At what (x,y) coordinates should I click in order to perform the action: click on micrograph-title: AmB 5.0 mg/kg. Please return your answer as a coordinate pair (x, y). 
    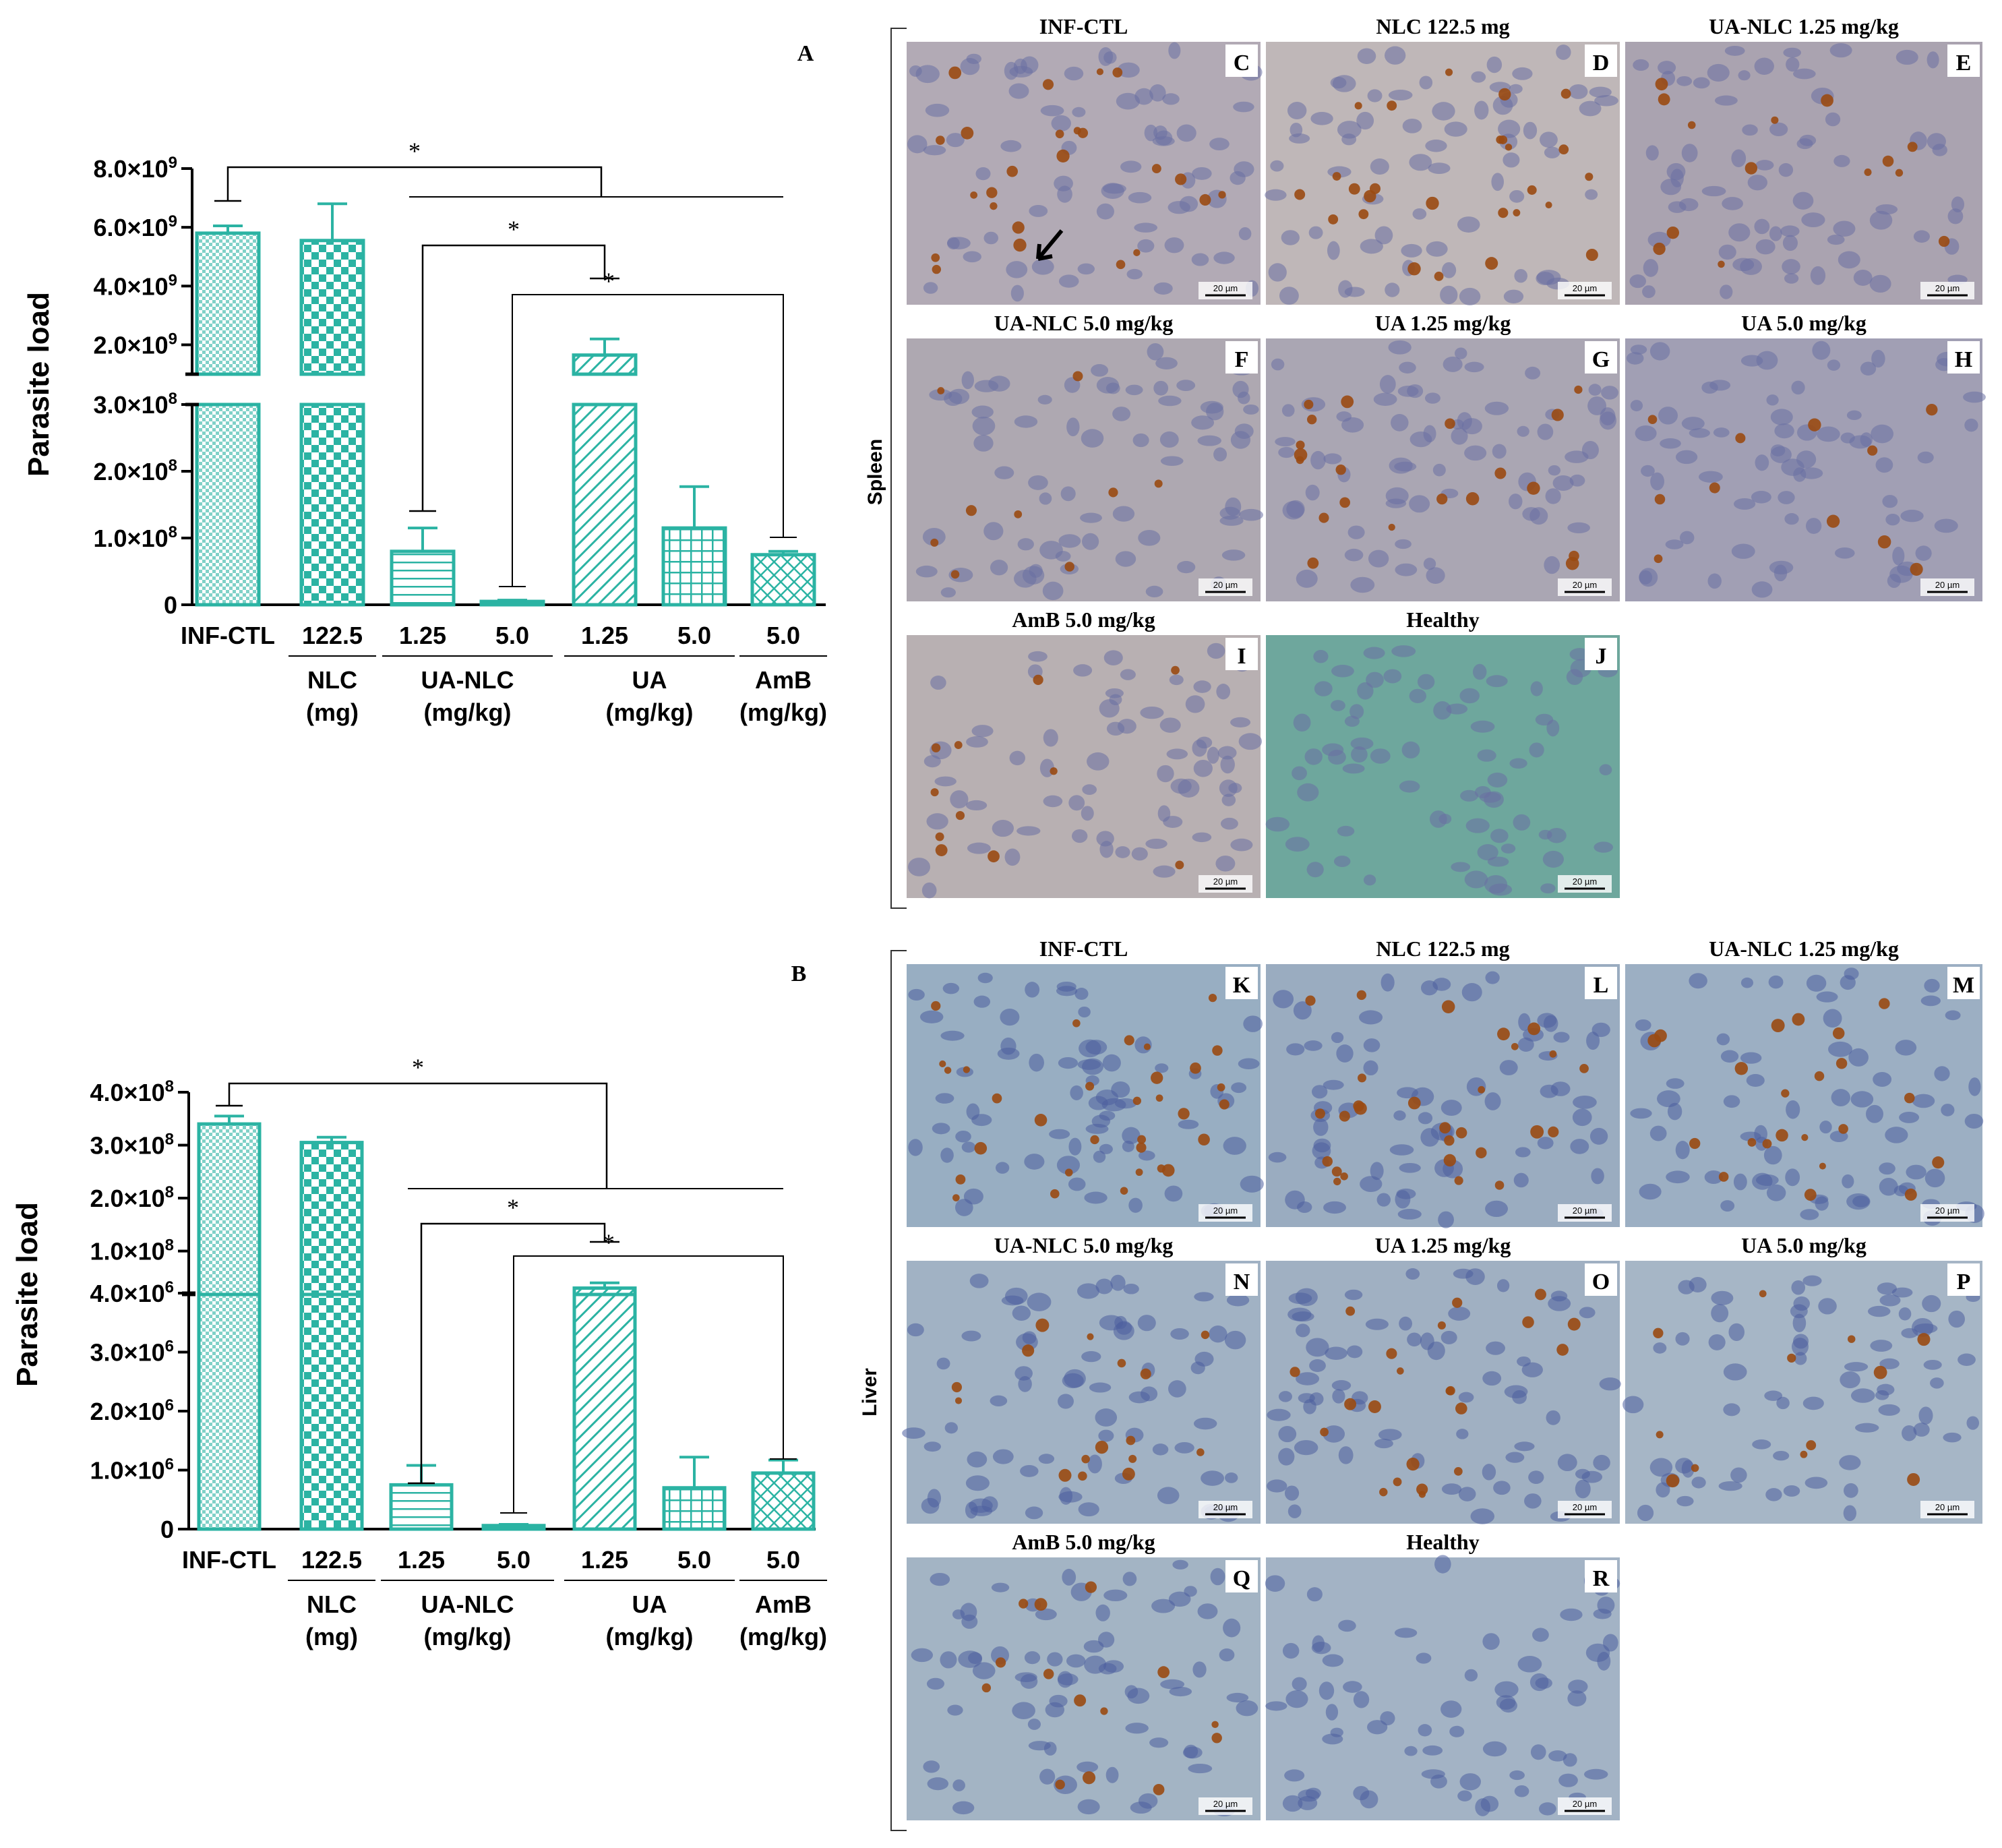
    Looking at the image, I should click on (1083, 619).